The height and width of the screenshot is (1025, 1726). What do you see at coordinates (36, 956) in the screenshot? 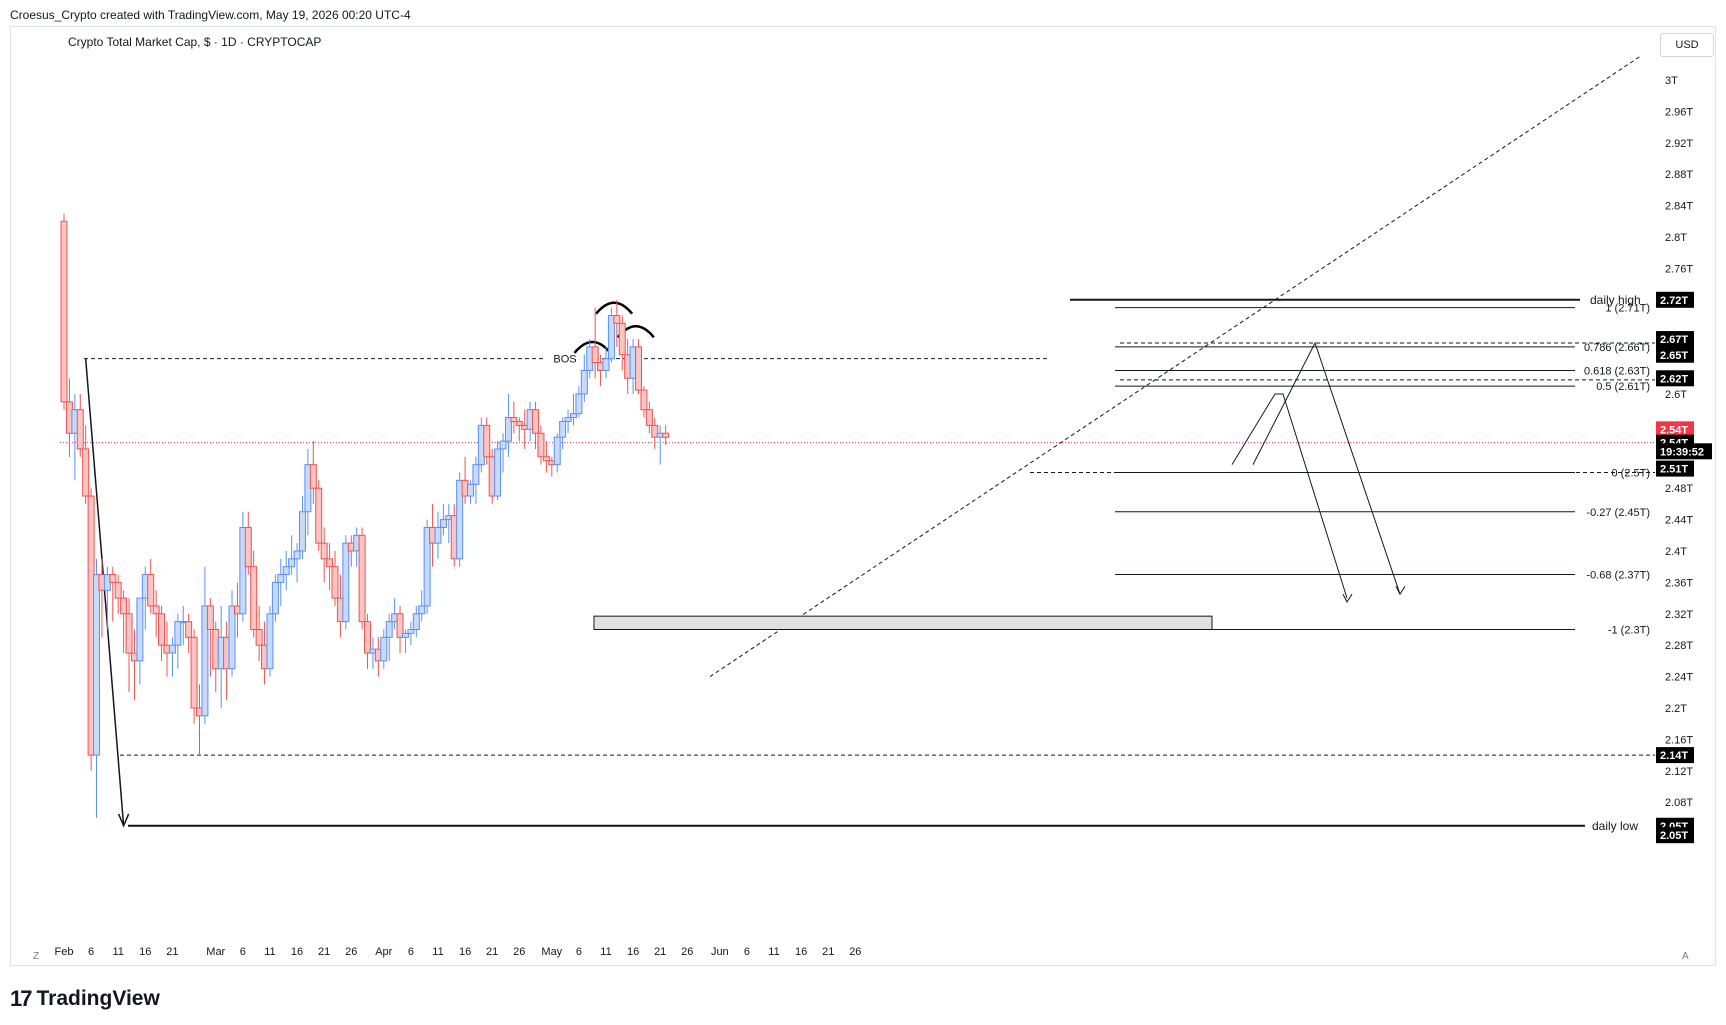
I see `z-label: Z` at bounding box center [36, 956].